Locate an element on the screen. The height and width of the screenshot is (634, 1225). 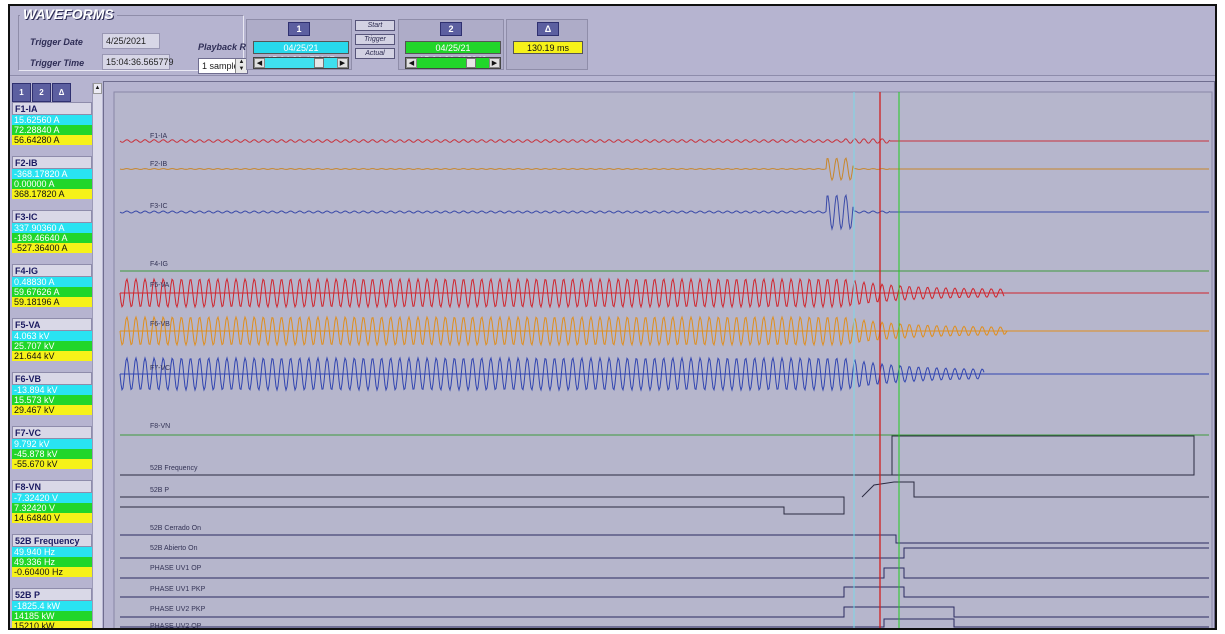
trace-f1-ia is located at coordinates (505, 141).